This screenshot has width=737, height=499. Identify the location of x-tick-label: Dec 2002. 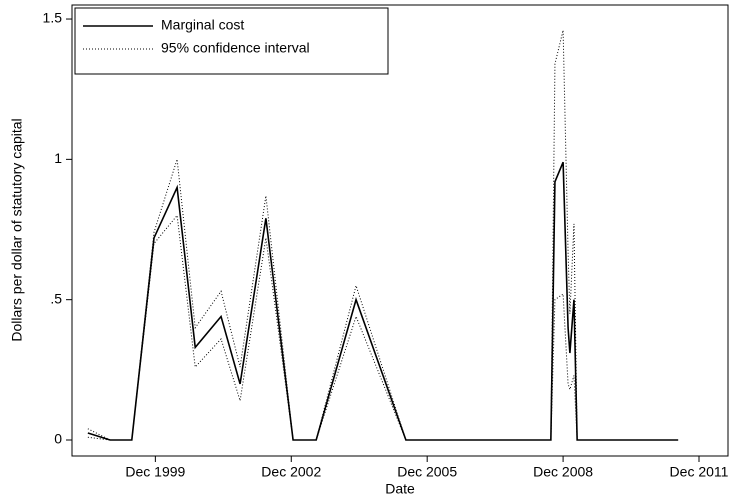
(291, 472).